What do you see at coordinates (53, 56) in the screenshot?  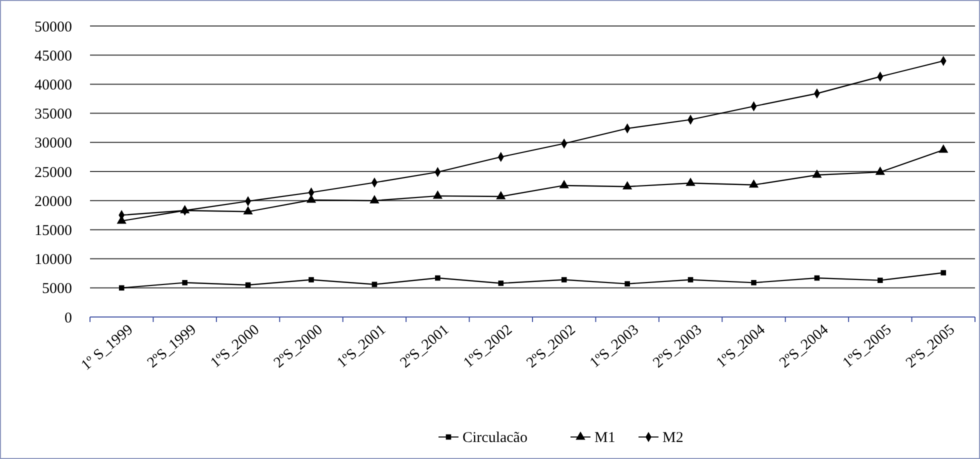 I see `y-tick-label: 45000` at bounding box center [53, 56].